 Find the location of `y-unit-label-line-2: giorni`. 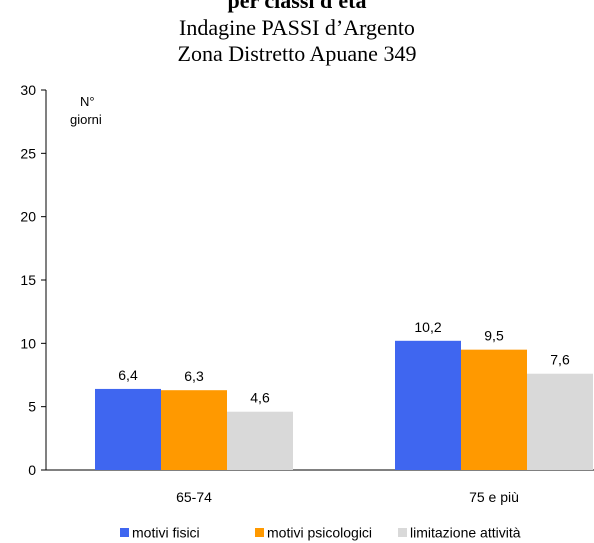

y-unit-label-line-2: giorni is located at coordinates (86, 119).